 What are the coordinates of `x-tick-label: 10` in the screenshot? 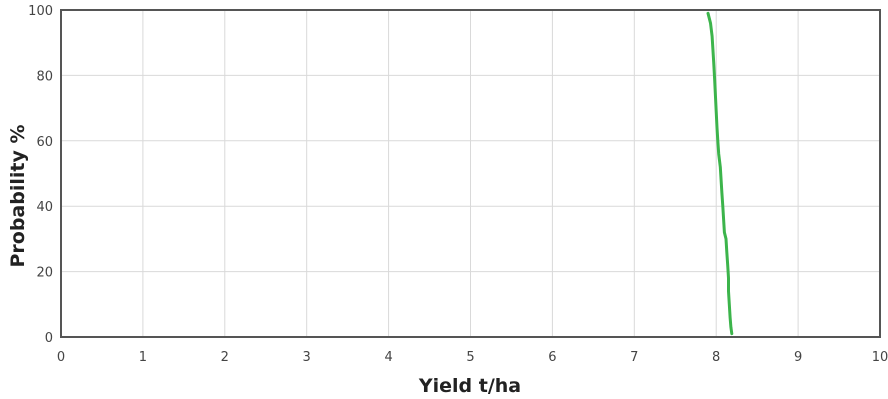 It's located at (880, 357).